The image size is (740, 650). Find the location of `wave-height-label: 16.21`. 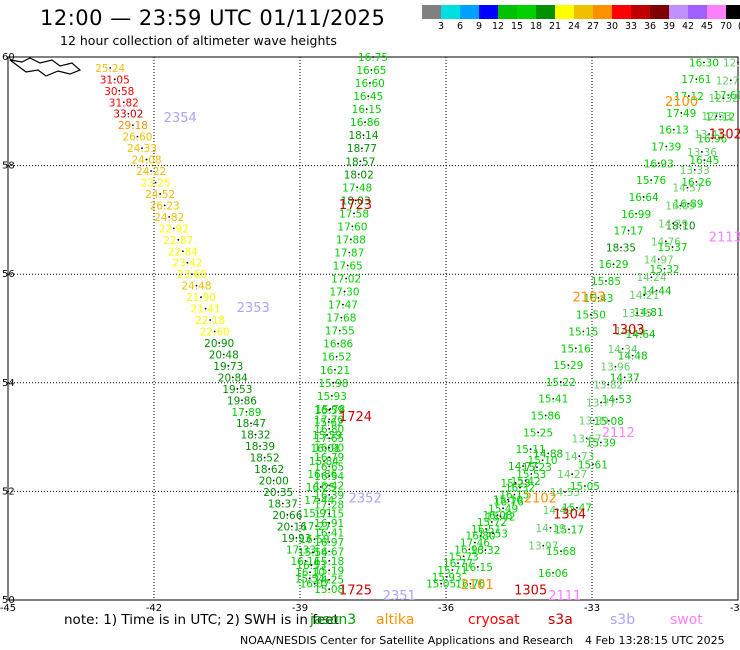

wave-height-label: 16.21 is located at coordinates (335, 371).